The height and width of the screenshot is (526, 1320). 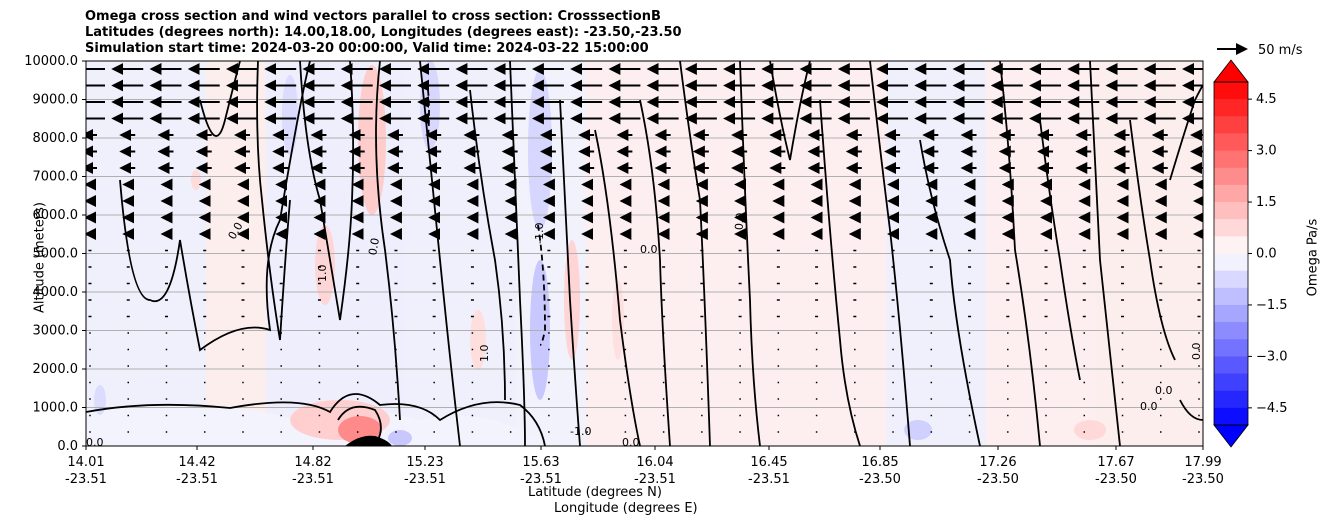 I want to click on y-tick-label: 3000.0, so click(x=56, y=331).